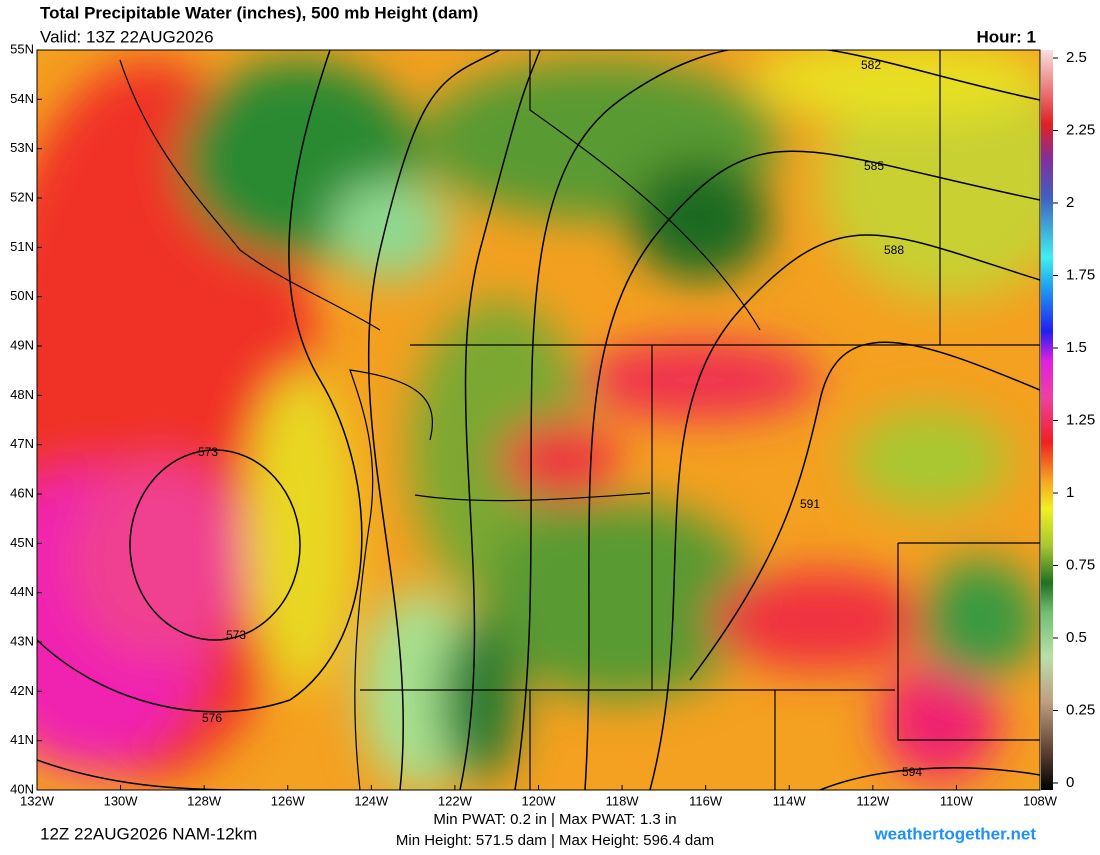 Image resolution: width=1100 pixels, height=855 pixels. Describe the element at coordinates (554, 819) in the screenshot. I see `pwat-range: Min PWAT: 0.2 in | Max PWAT: 1.3 in` at that location.